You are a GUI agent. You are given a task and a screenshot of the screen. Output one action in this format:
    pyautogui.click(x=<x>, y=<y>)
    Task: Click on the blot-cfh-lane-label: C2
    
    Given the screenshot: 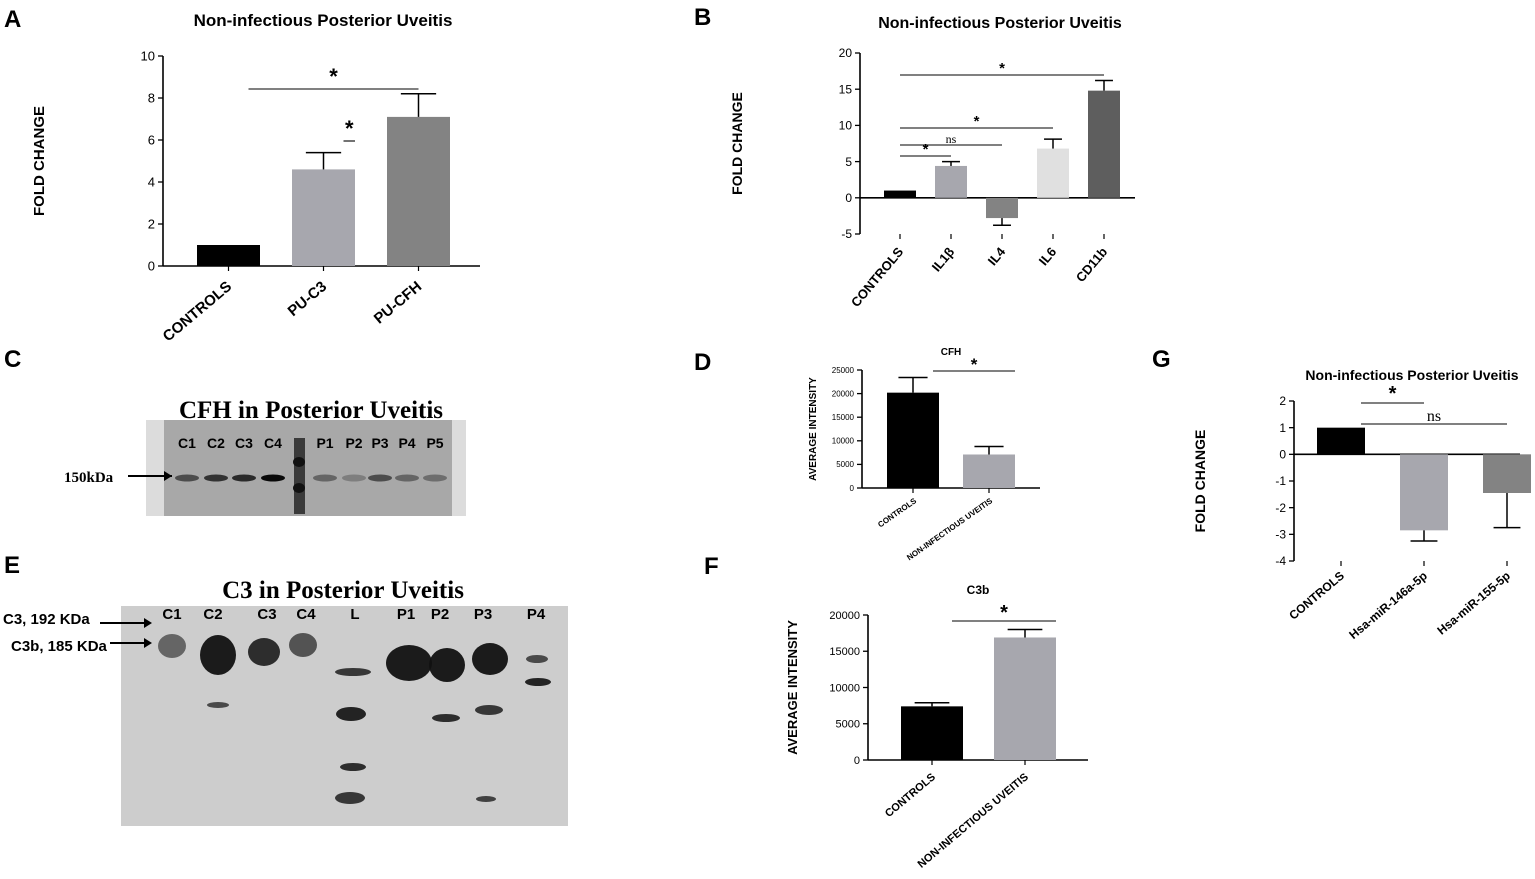 What is the action you would take?
    pyautogui.click(x=216, y=443)
    